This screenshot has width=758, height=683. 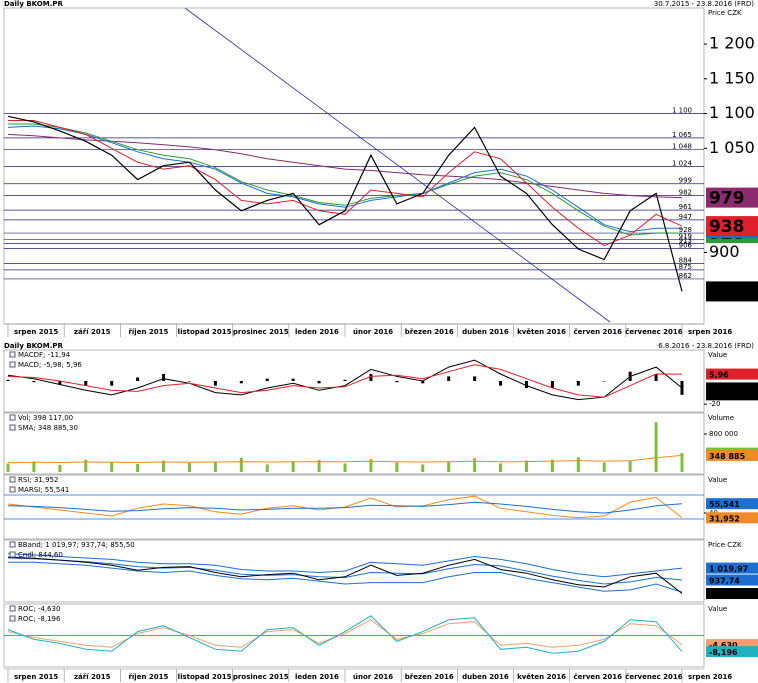 I want to click on axis-unit: Volume, so click(x=721, y=418).